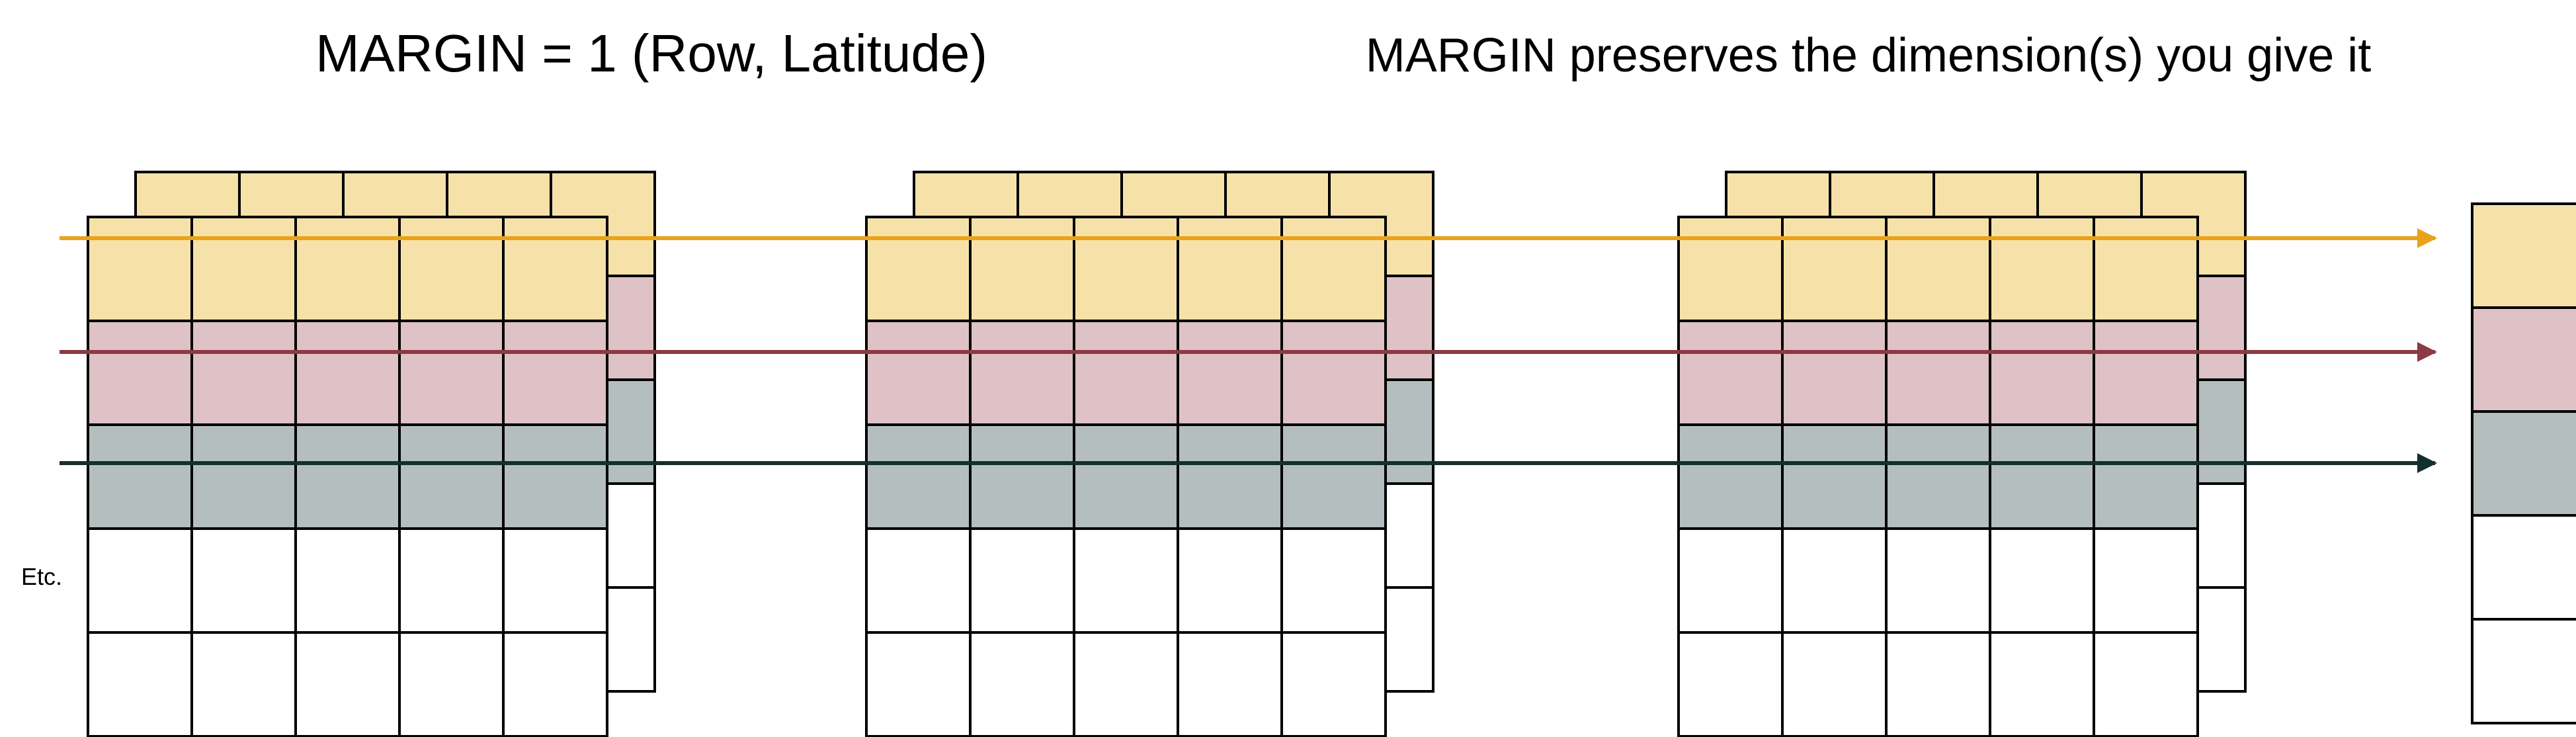  I want to click on result-vector, so click(2523, 463).